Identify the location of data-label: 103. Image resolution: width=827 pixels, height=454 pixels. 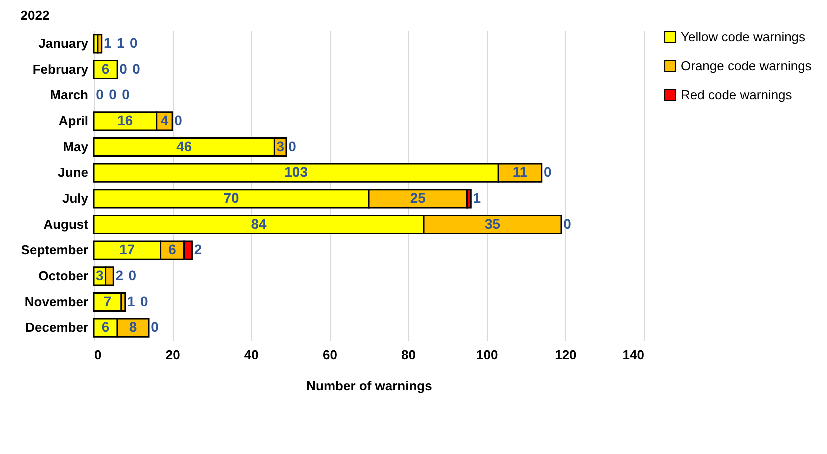
(296, 172).